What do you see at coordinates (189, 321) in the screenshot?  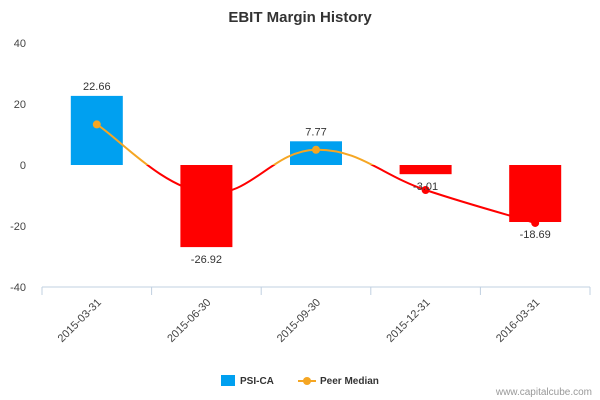 I see `x-tick-label: 2015-06-30` at bounding box center [189, 321].